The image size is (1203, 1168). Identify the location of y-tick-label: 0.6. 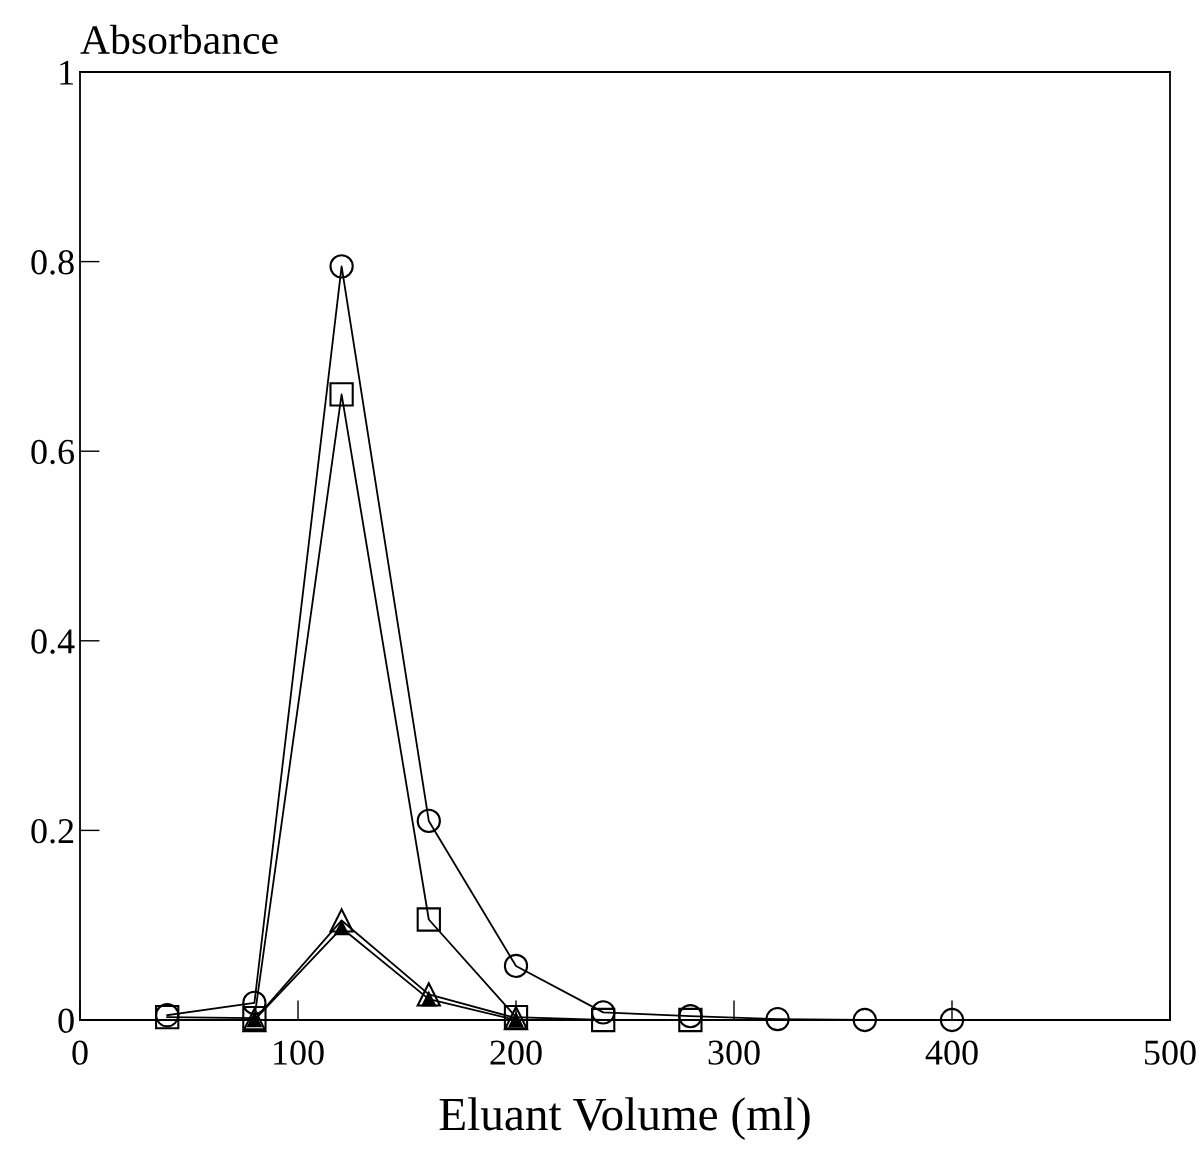
(53, 452).